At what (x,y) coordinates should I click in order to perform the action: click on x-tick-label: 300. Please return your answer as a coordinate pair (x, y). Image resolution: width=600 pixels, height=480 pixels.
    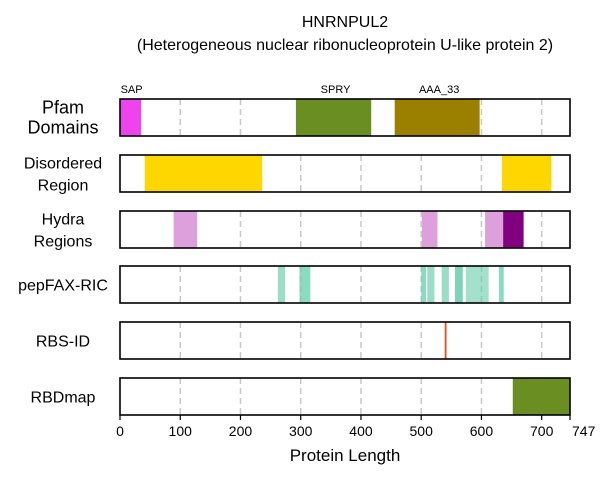
    Looking at the image, I should click on (301, 431).